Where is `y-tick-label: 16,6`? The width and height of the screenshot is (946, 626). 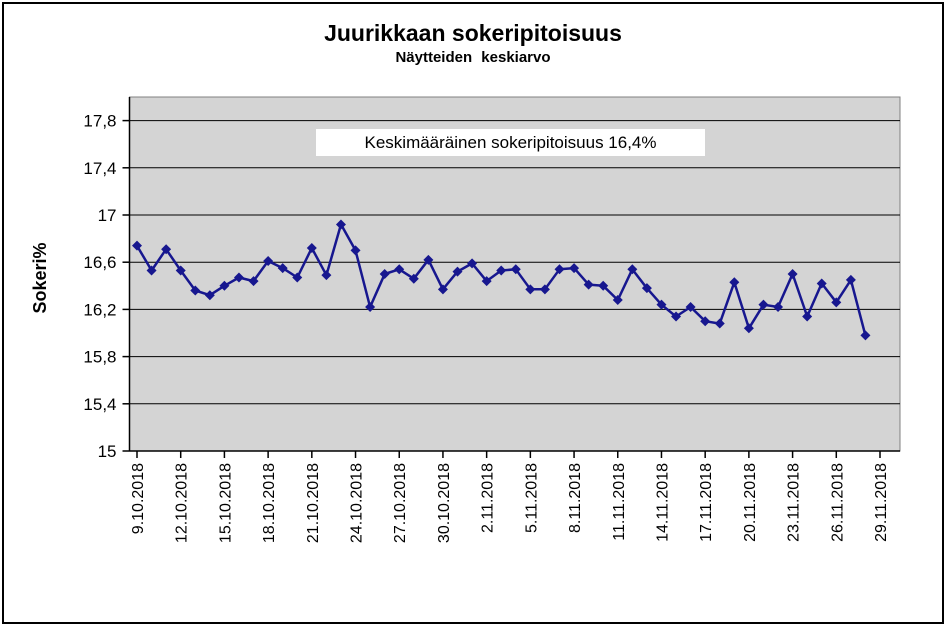
y-tick-label: 16,6 is located at coordinates (99, 262).